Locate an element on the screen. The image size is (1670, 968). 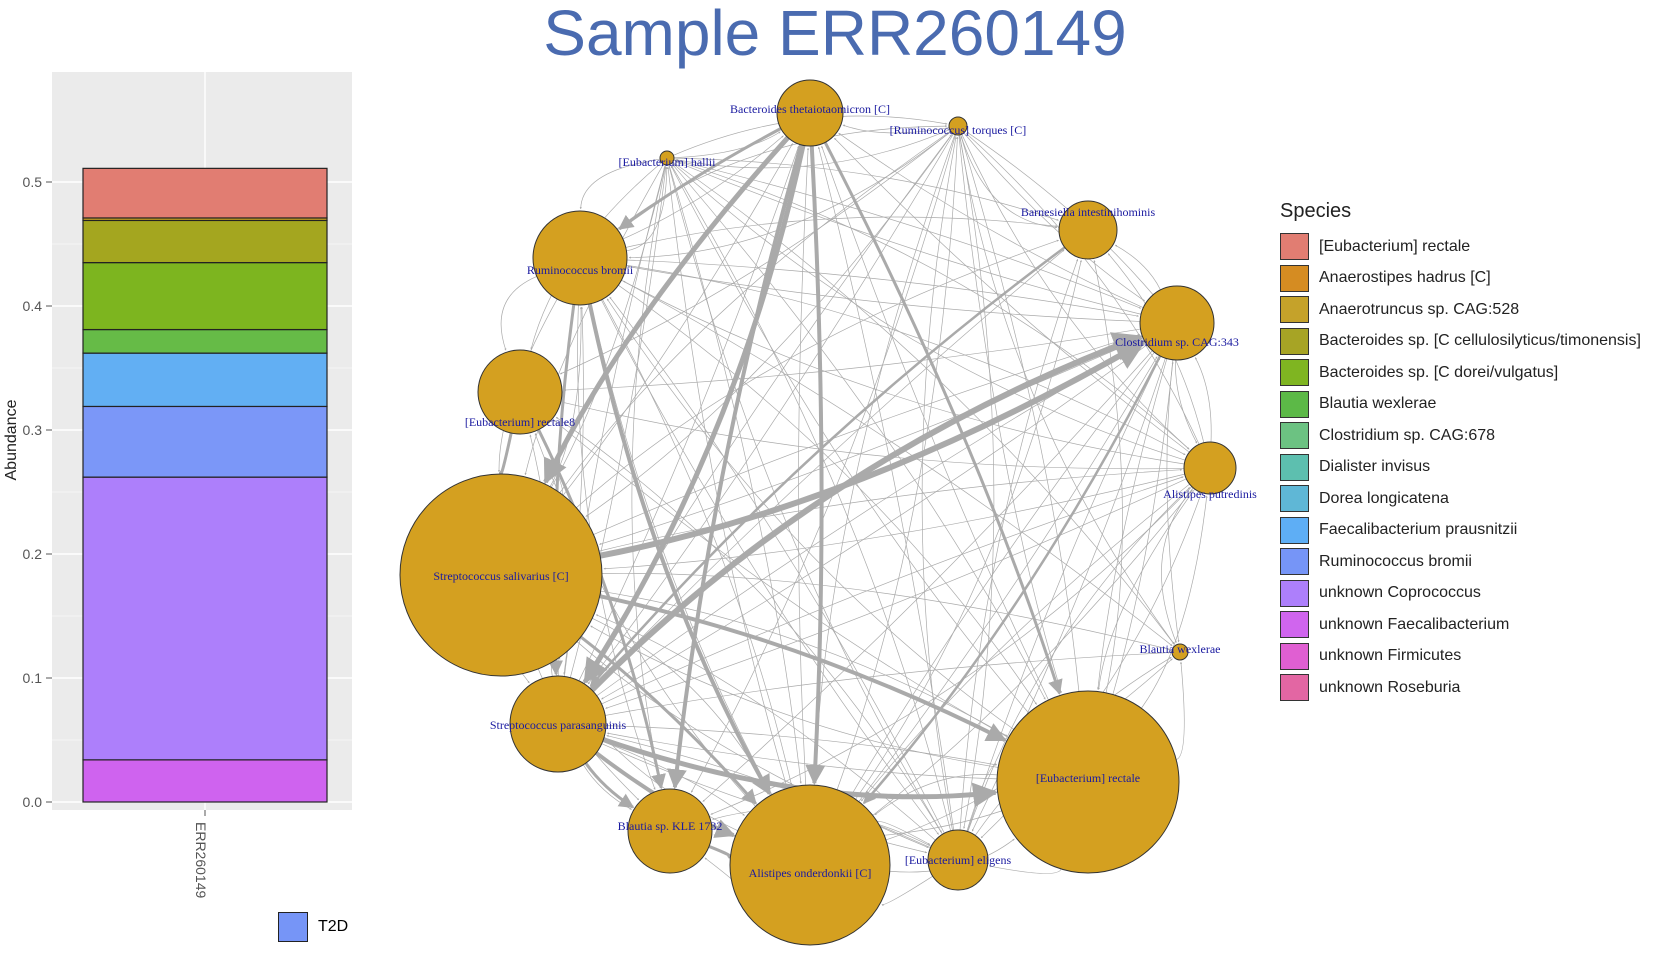
bar-stack is located at coordinates (205, 485).